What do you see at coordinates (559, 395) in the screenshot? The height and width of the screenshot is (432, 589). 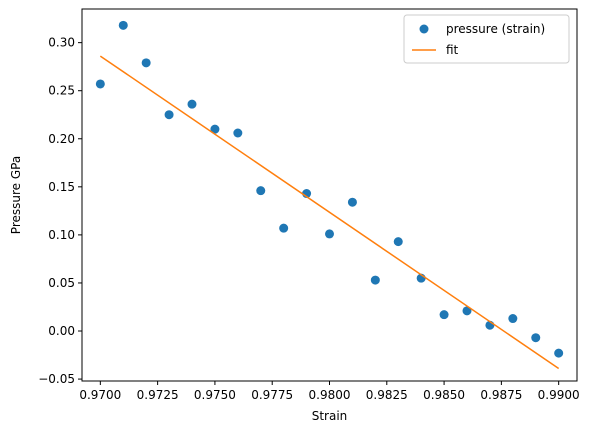 I see `x-tick-label: 0.9900` at bounding box center [559, 395].